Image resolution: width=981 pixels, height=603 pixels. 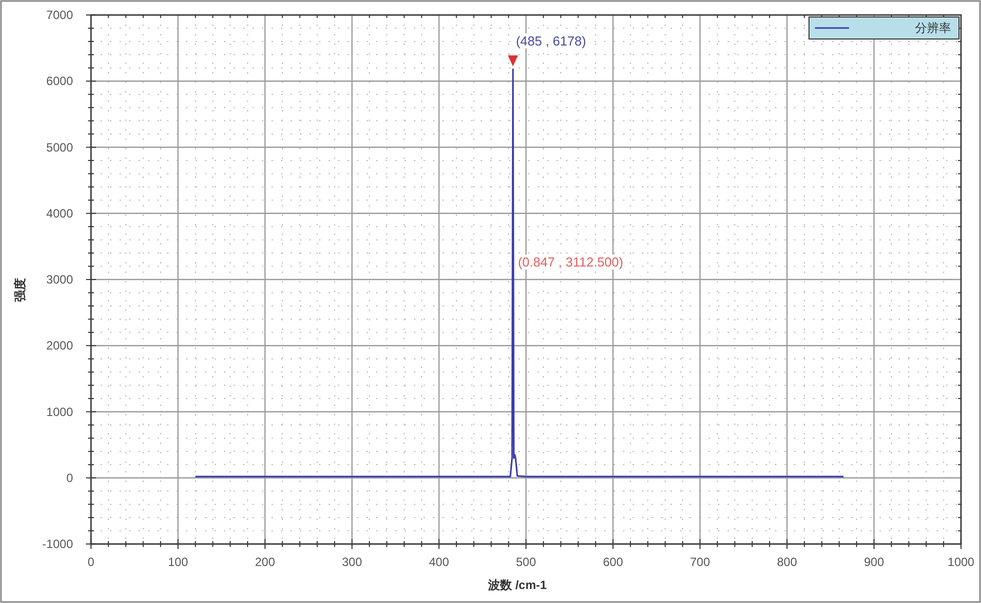 I want to click on x-tick-label: 800, so click(x=787, y=562).